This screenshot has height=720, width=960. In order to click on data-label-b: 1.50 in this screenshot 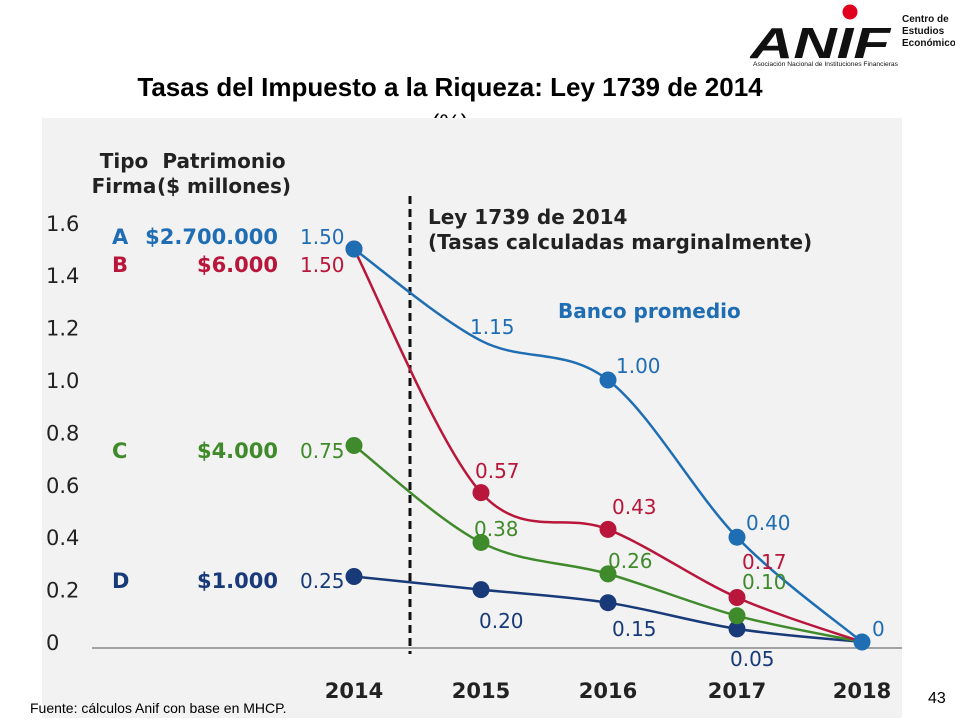, I will do `click(322, 265)`.